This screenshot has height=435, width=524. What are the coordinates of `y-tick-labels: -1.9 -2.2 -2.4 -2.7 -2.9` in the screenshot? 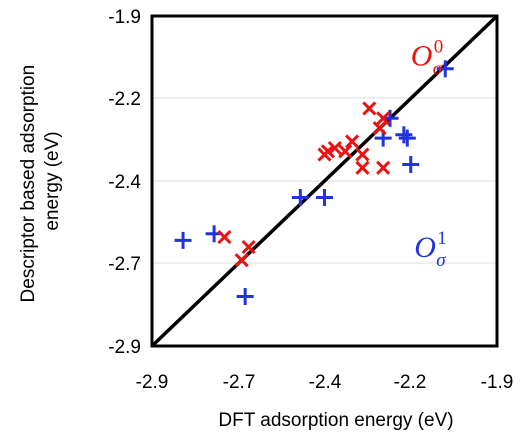 It's located at (124, 182).